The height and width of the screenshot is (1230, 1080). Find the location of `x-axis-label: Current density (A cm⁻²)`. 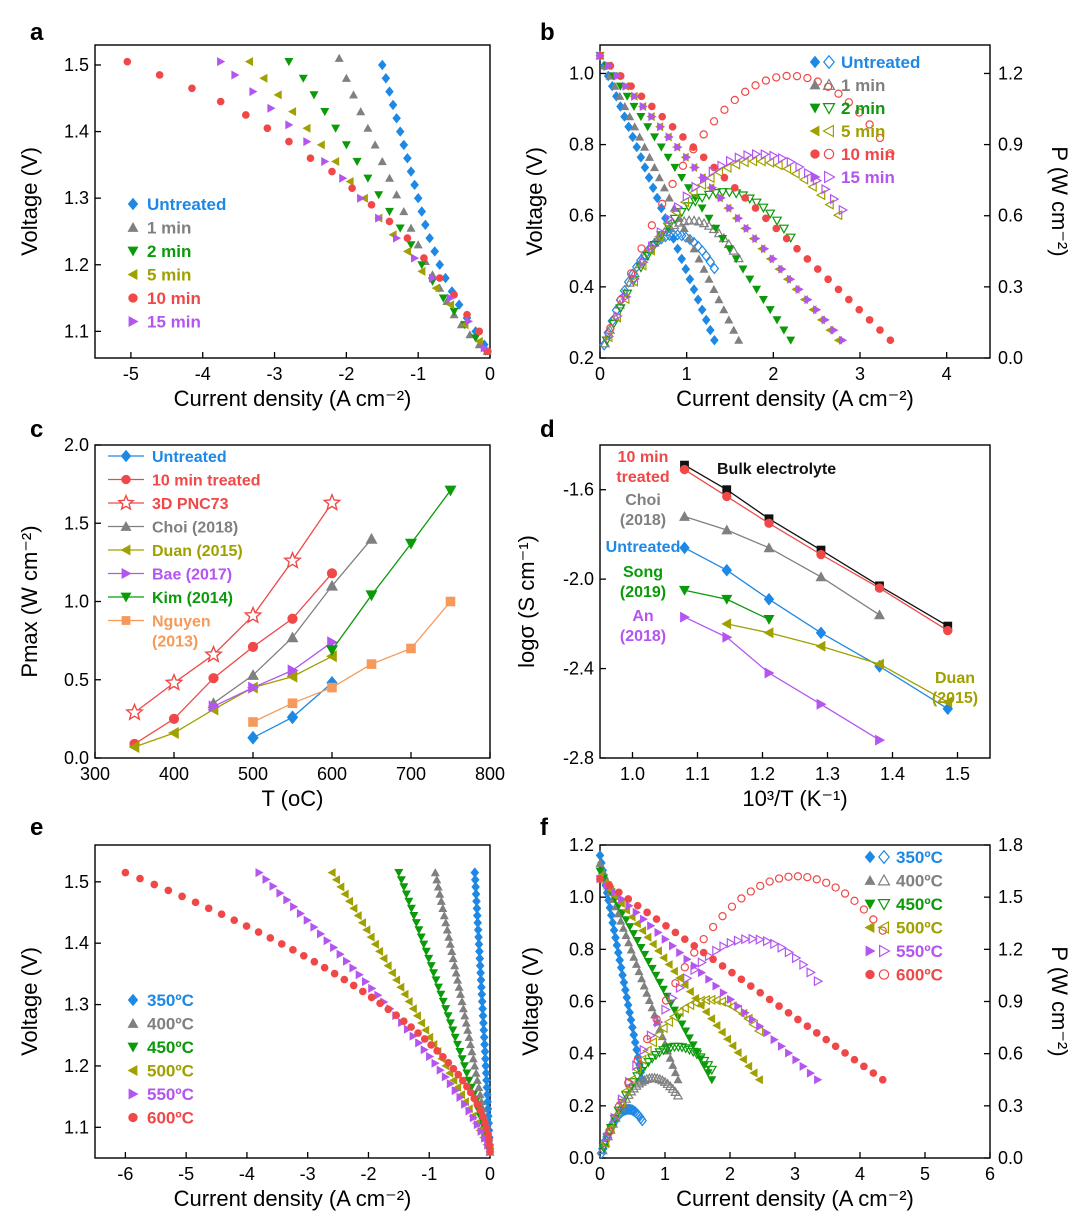

x-axis-label: Current density (A cm⁻²) is located at coordinates (293, 1198).